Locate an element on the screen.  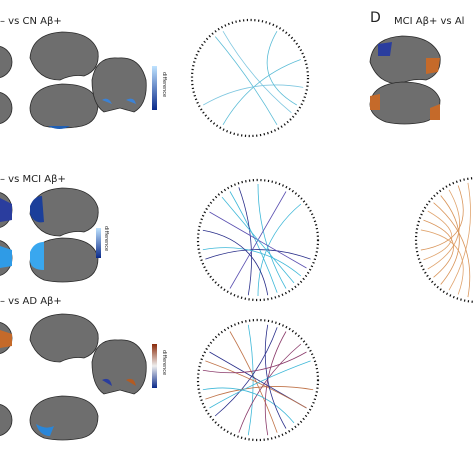
panel-title: – vs AD Aβ+ is located at coordinates (31, 301).